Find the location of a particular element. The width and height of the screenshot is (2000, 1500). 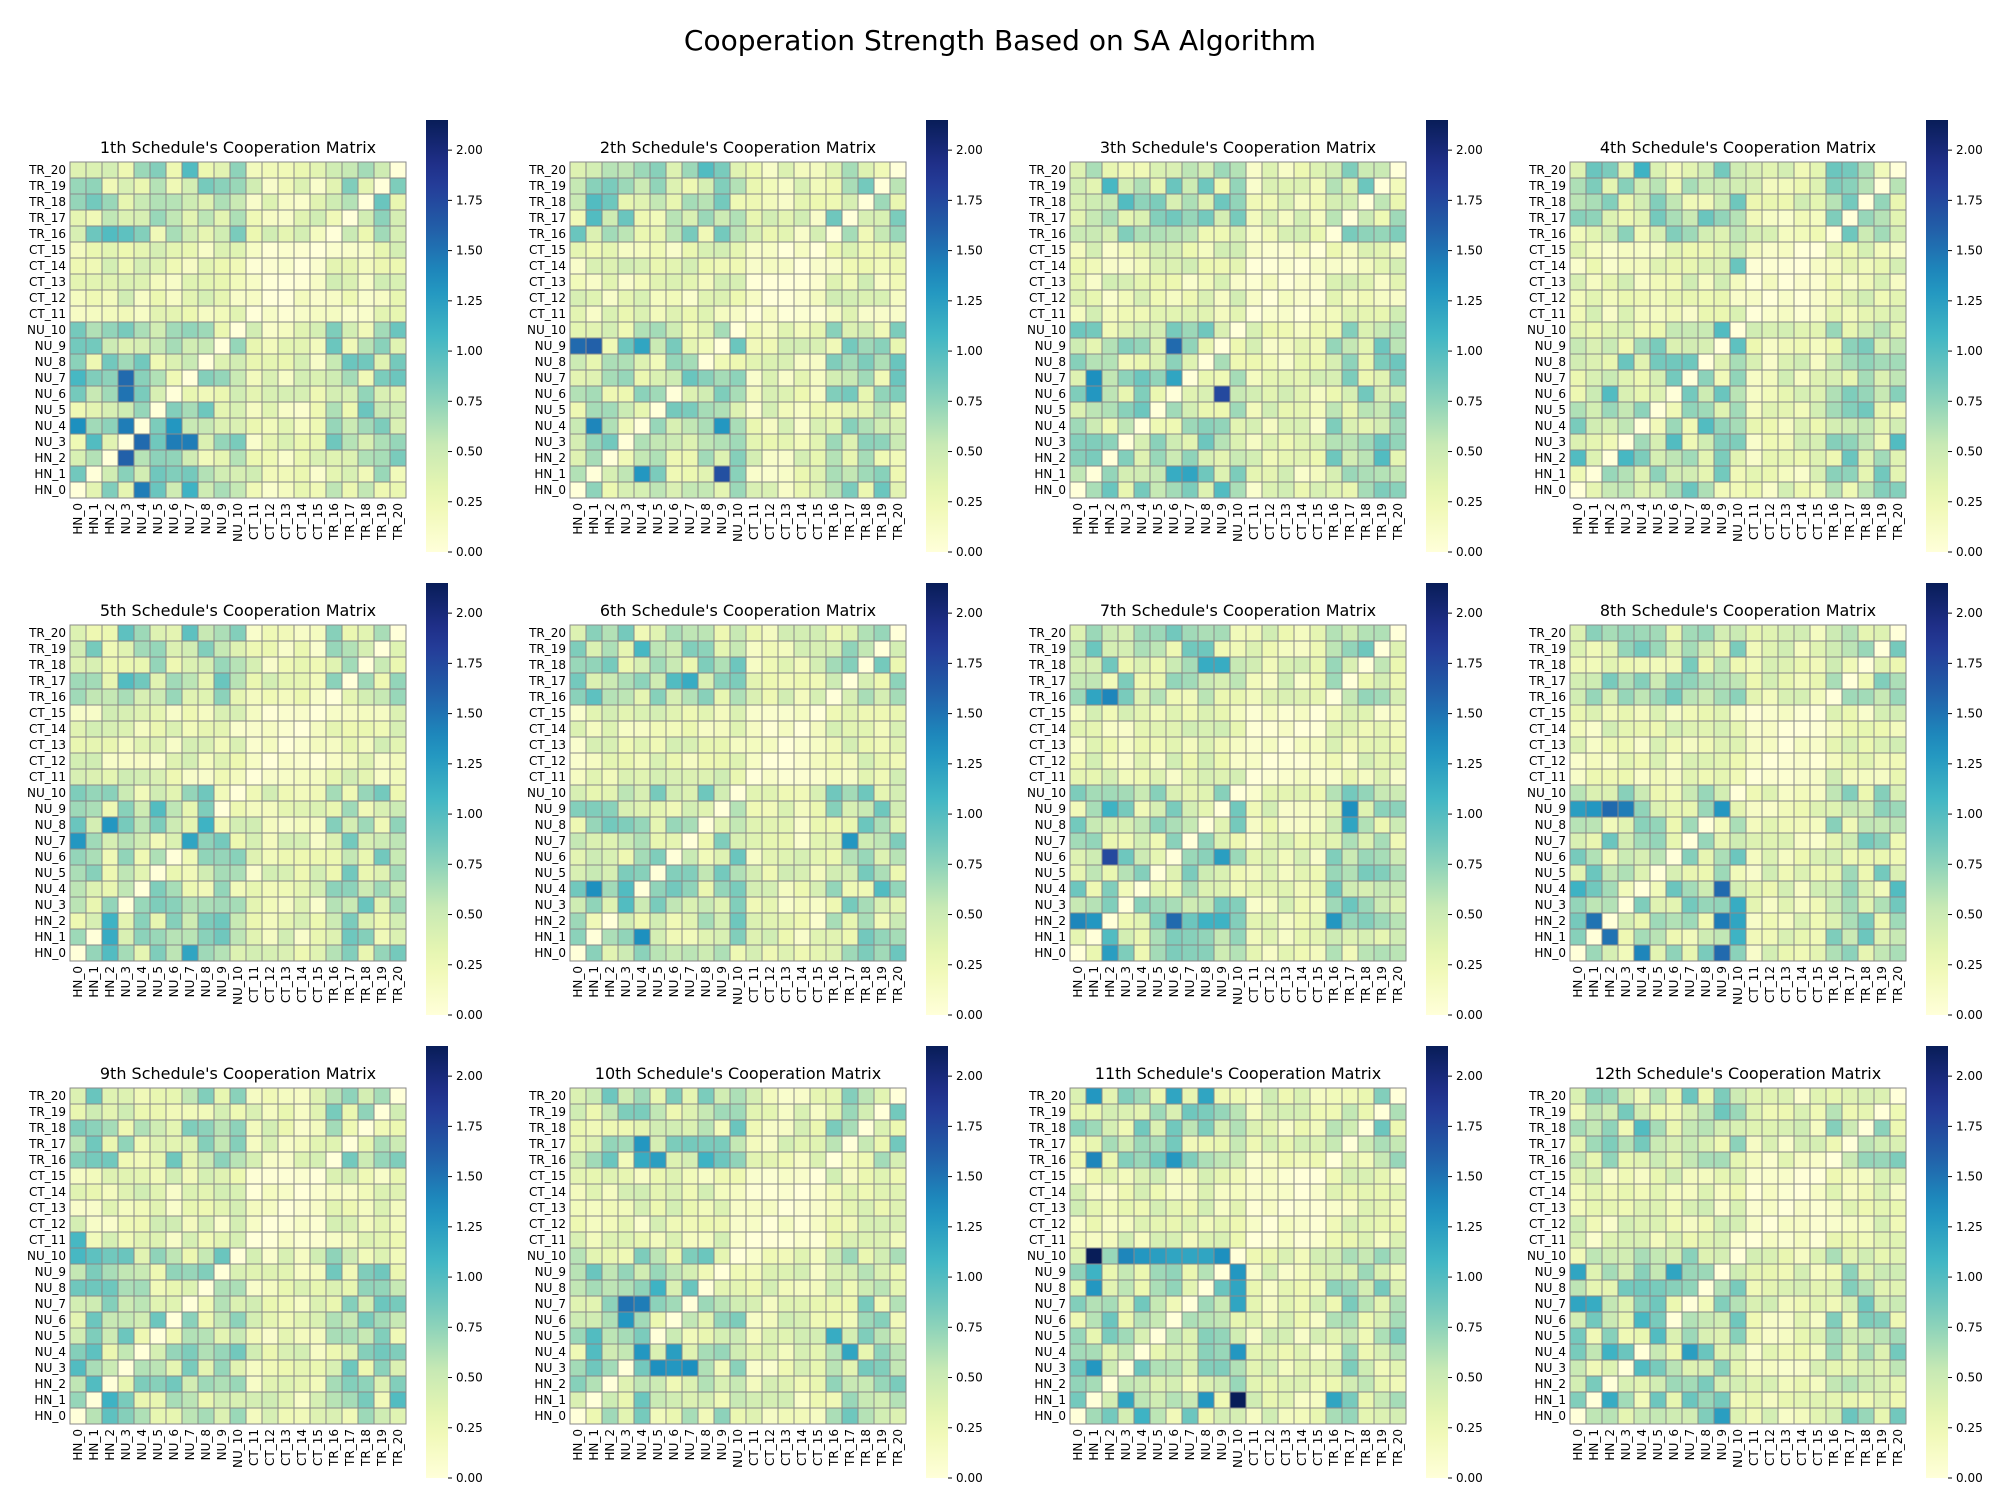

x-tick-label: TR_18 is located at coordinates (866, 522).